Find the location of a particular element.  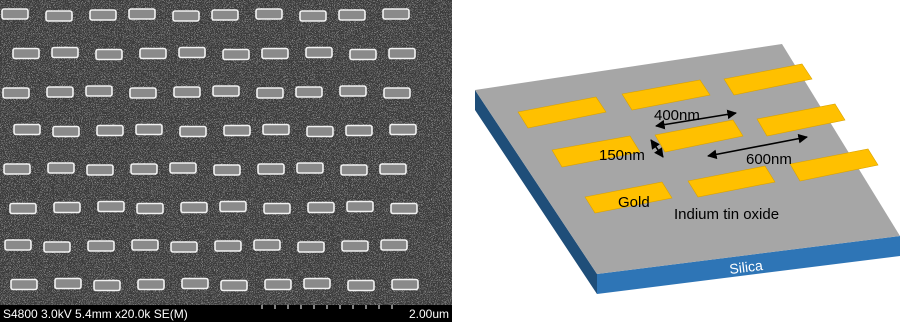

length-dimension-arrow is located at coordinates (696, 119).